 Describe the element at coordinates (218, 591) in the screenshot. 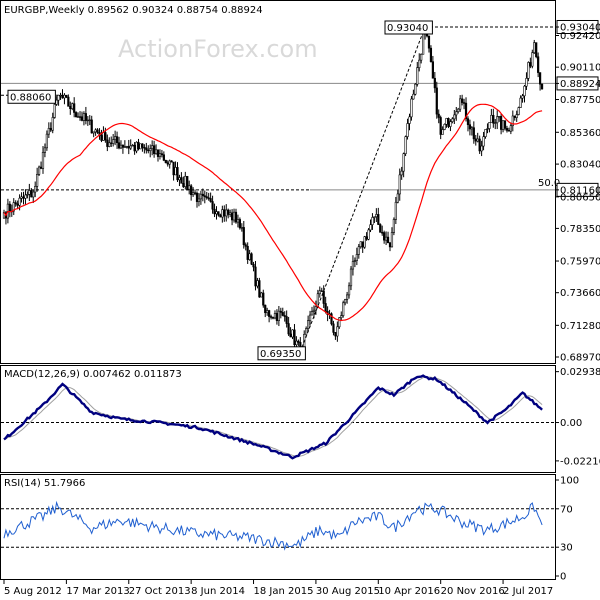

I see `x-tick-label: 8 Jun 2014` at that location.